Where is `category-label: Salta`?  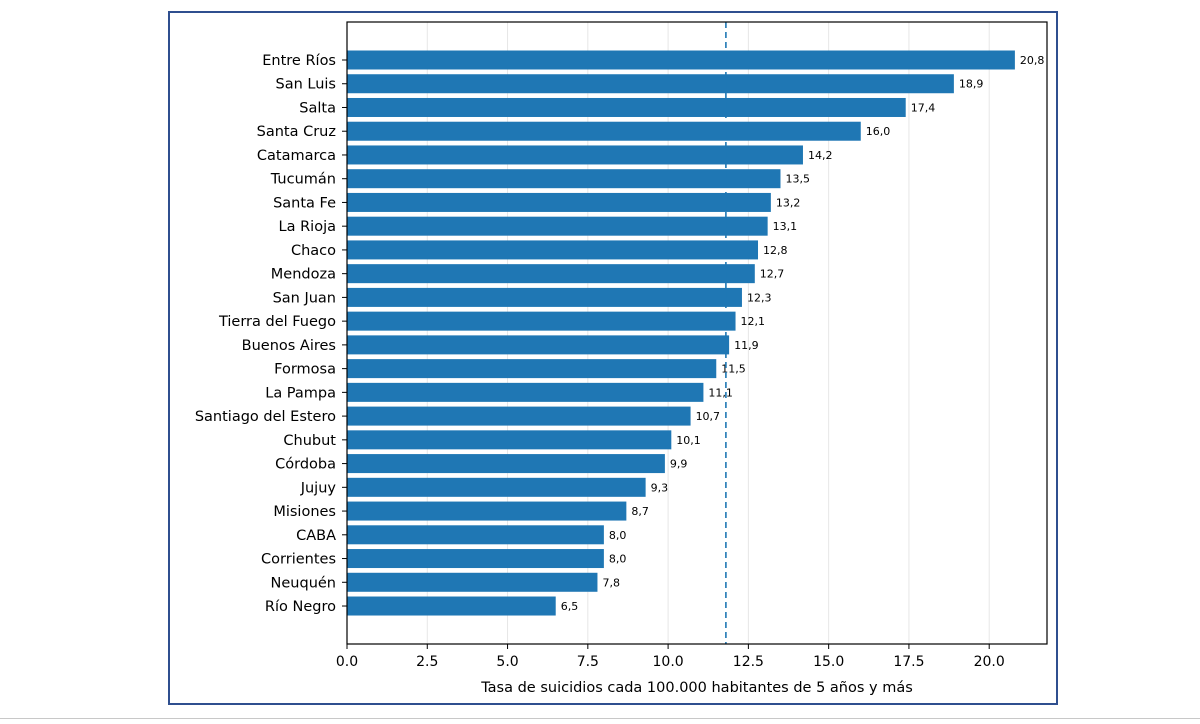
category-label: Salta is located at coordinates (317, 108).